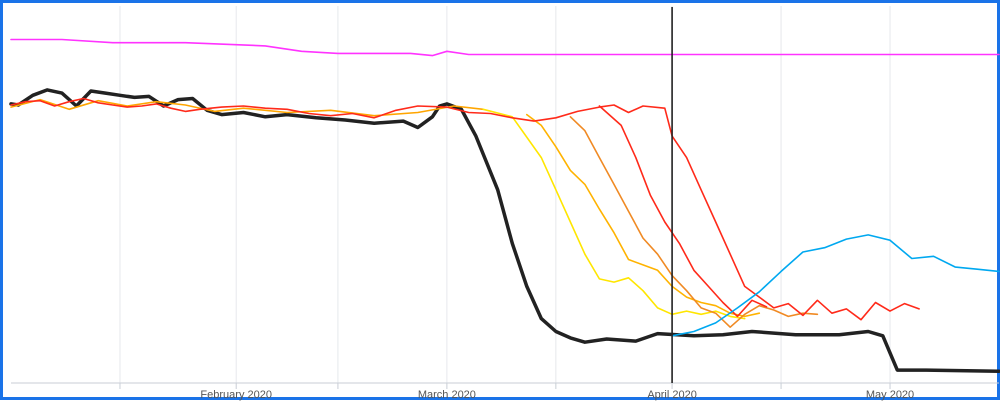 The width and height of the screenshot is (1000, 403). I want to click on x-tick-label-1: March 2020, so click(447, 395).